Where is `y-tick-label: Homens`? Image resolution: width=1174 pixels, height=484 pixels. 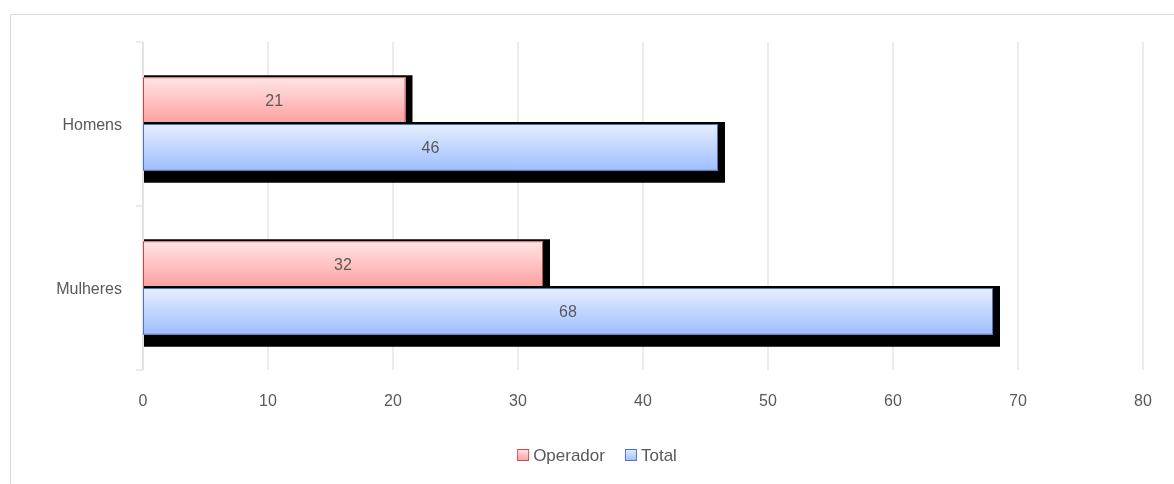
y-tick-label: Homens is located at coordinates (92, 124).